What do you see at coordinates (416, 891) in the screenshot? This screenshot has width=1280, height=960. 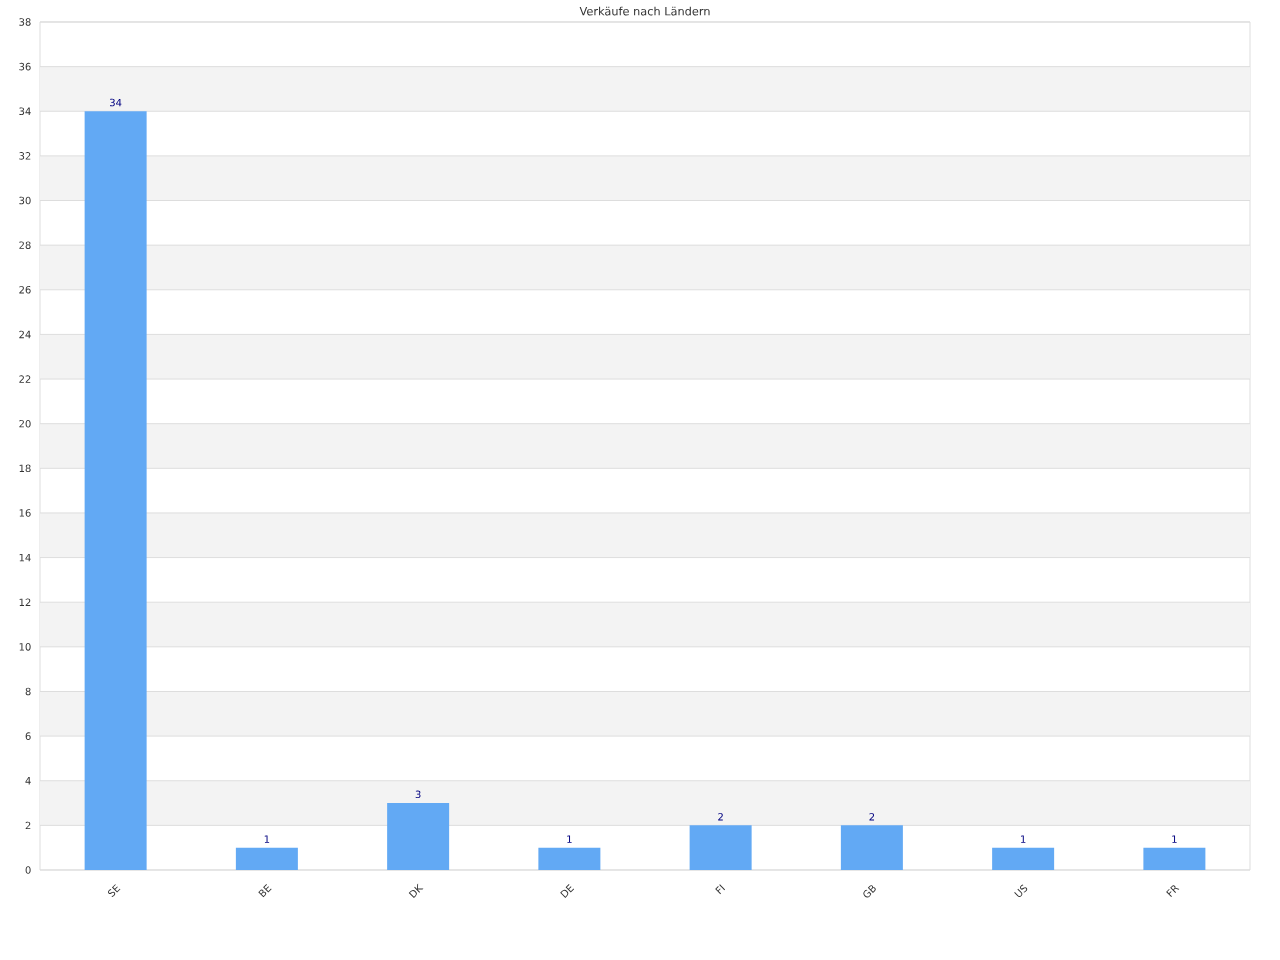 I see `x-tick-label: DK` at bounding box center [416, 891].